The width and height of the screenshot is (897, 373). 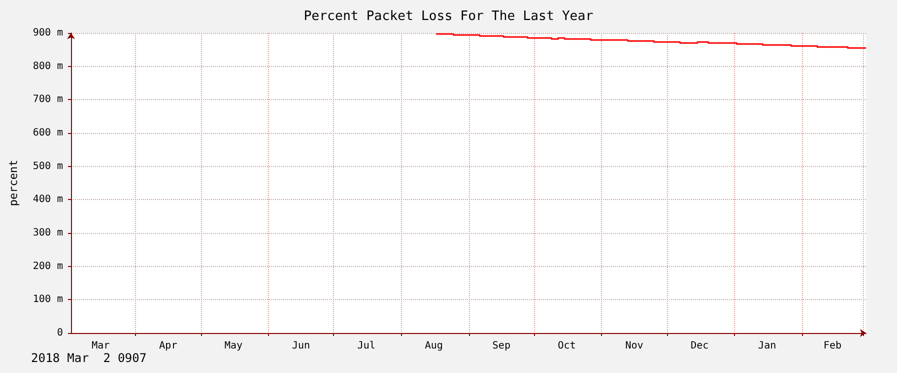 I want to click on x-tick-label: Jul, so click(x=366, y=346).